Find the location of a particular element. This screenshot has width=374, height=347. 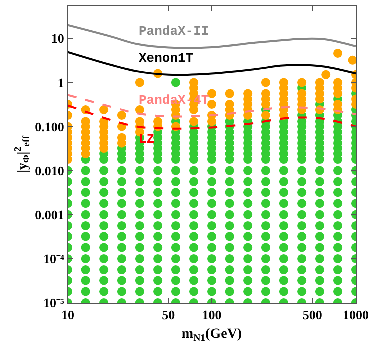

y-tick-label: 0.001 is located at coordinates (49, 214).